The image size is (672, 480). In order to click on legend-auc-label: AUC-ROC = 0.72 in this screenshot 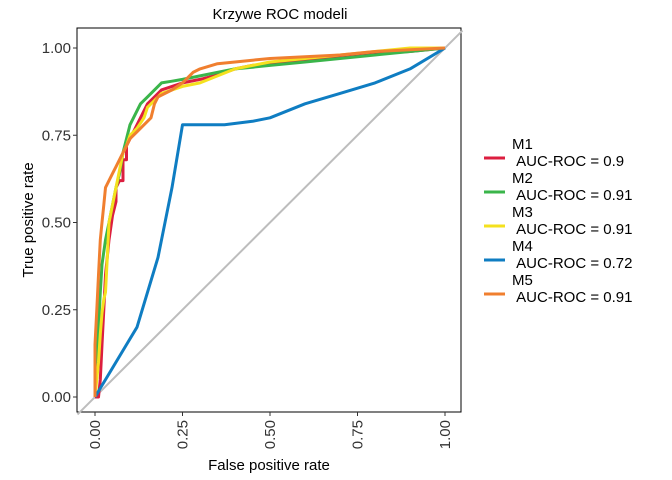, I will do `click(572, 263)`.